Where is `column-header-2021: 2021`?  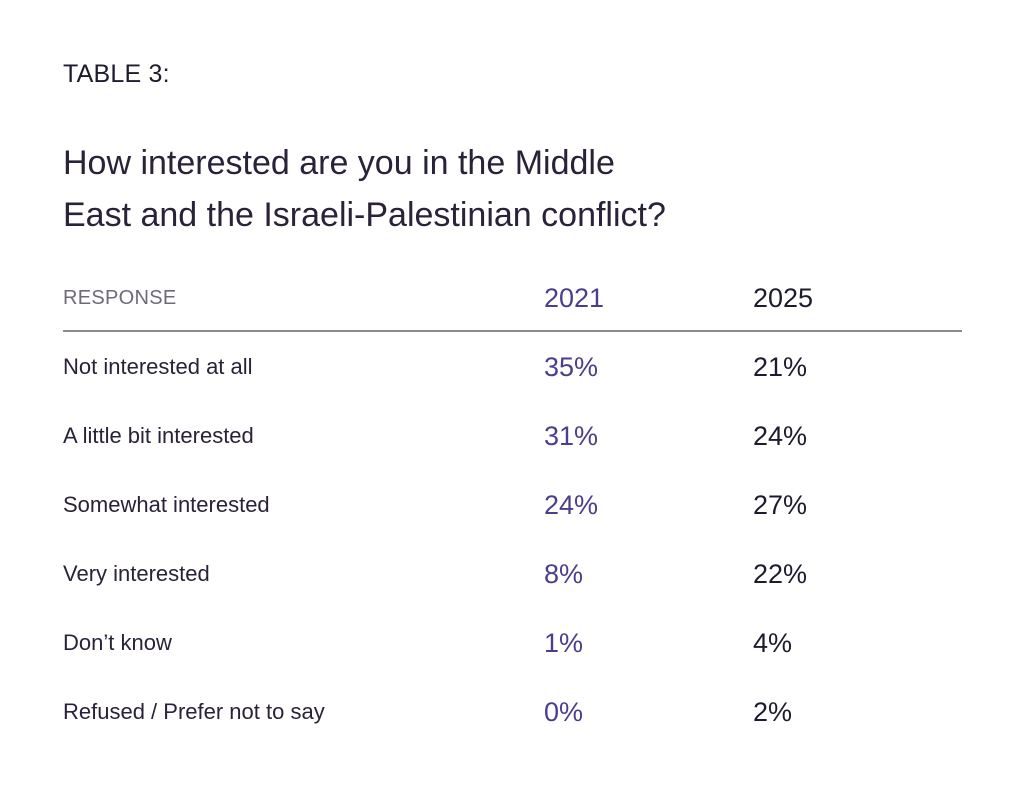 column-header-2021: 2021 is located at coordinates (574, 298).